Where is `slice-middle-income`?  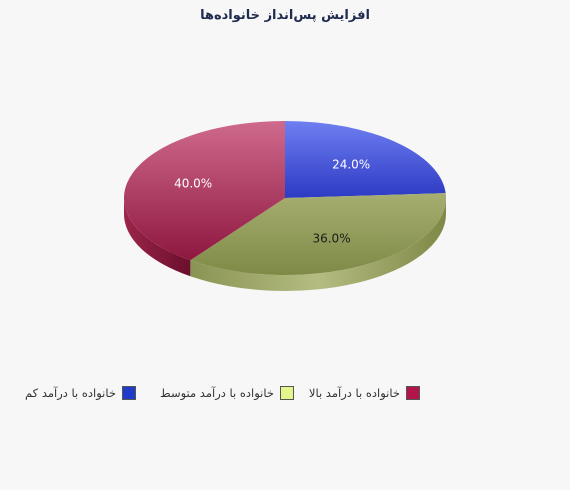 slice-middle-income is located at coordinates (318, 234).